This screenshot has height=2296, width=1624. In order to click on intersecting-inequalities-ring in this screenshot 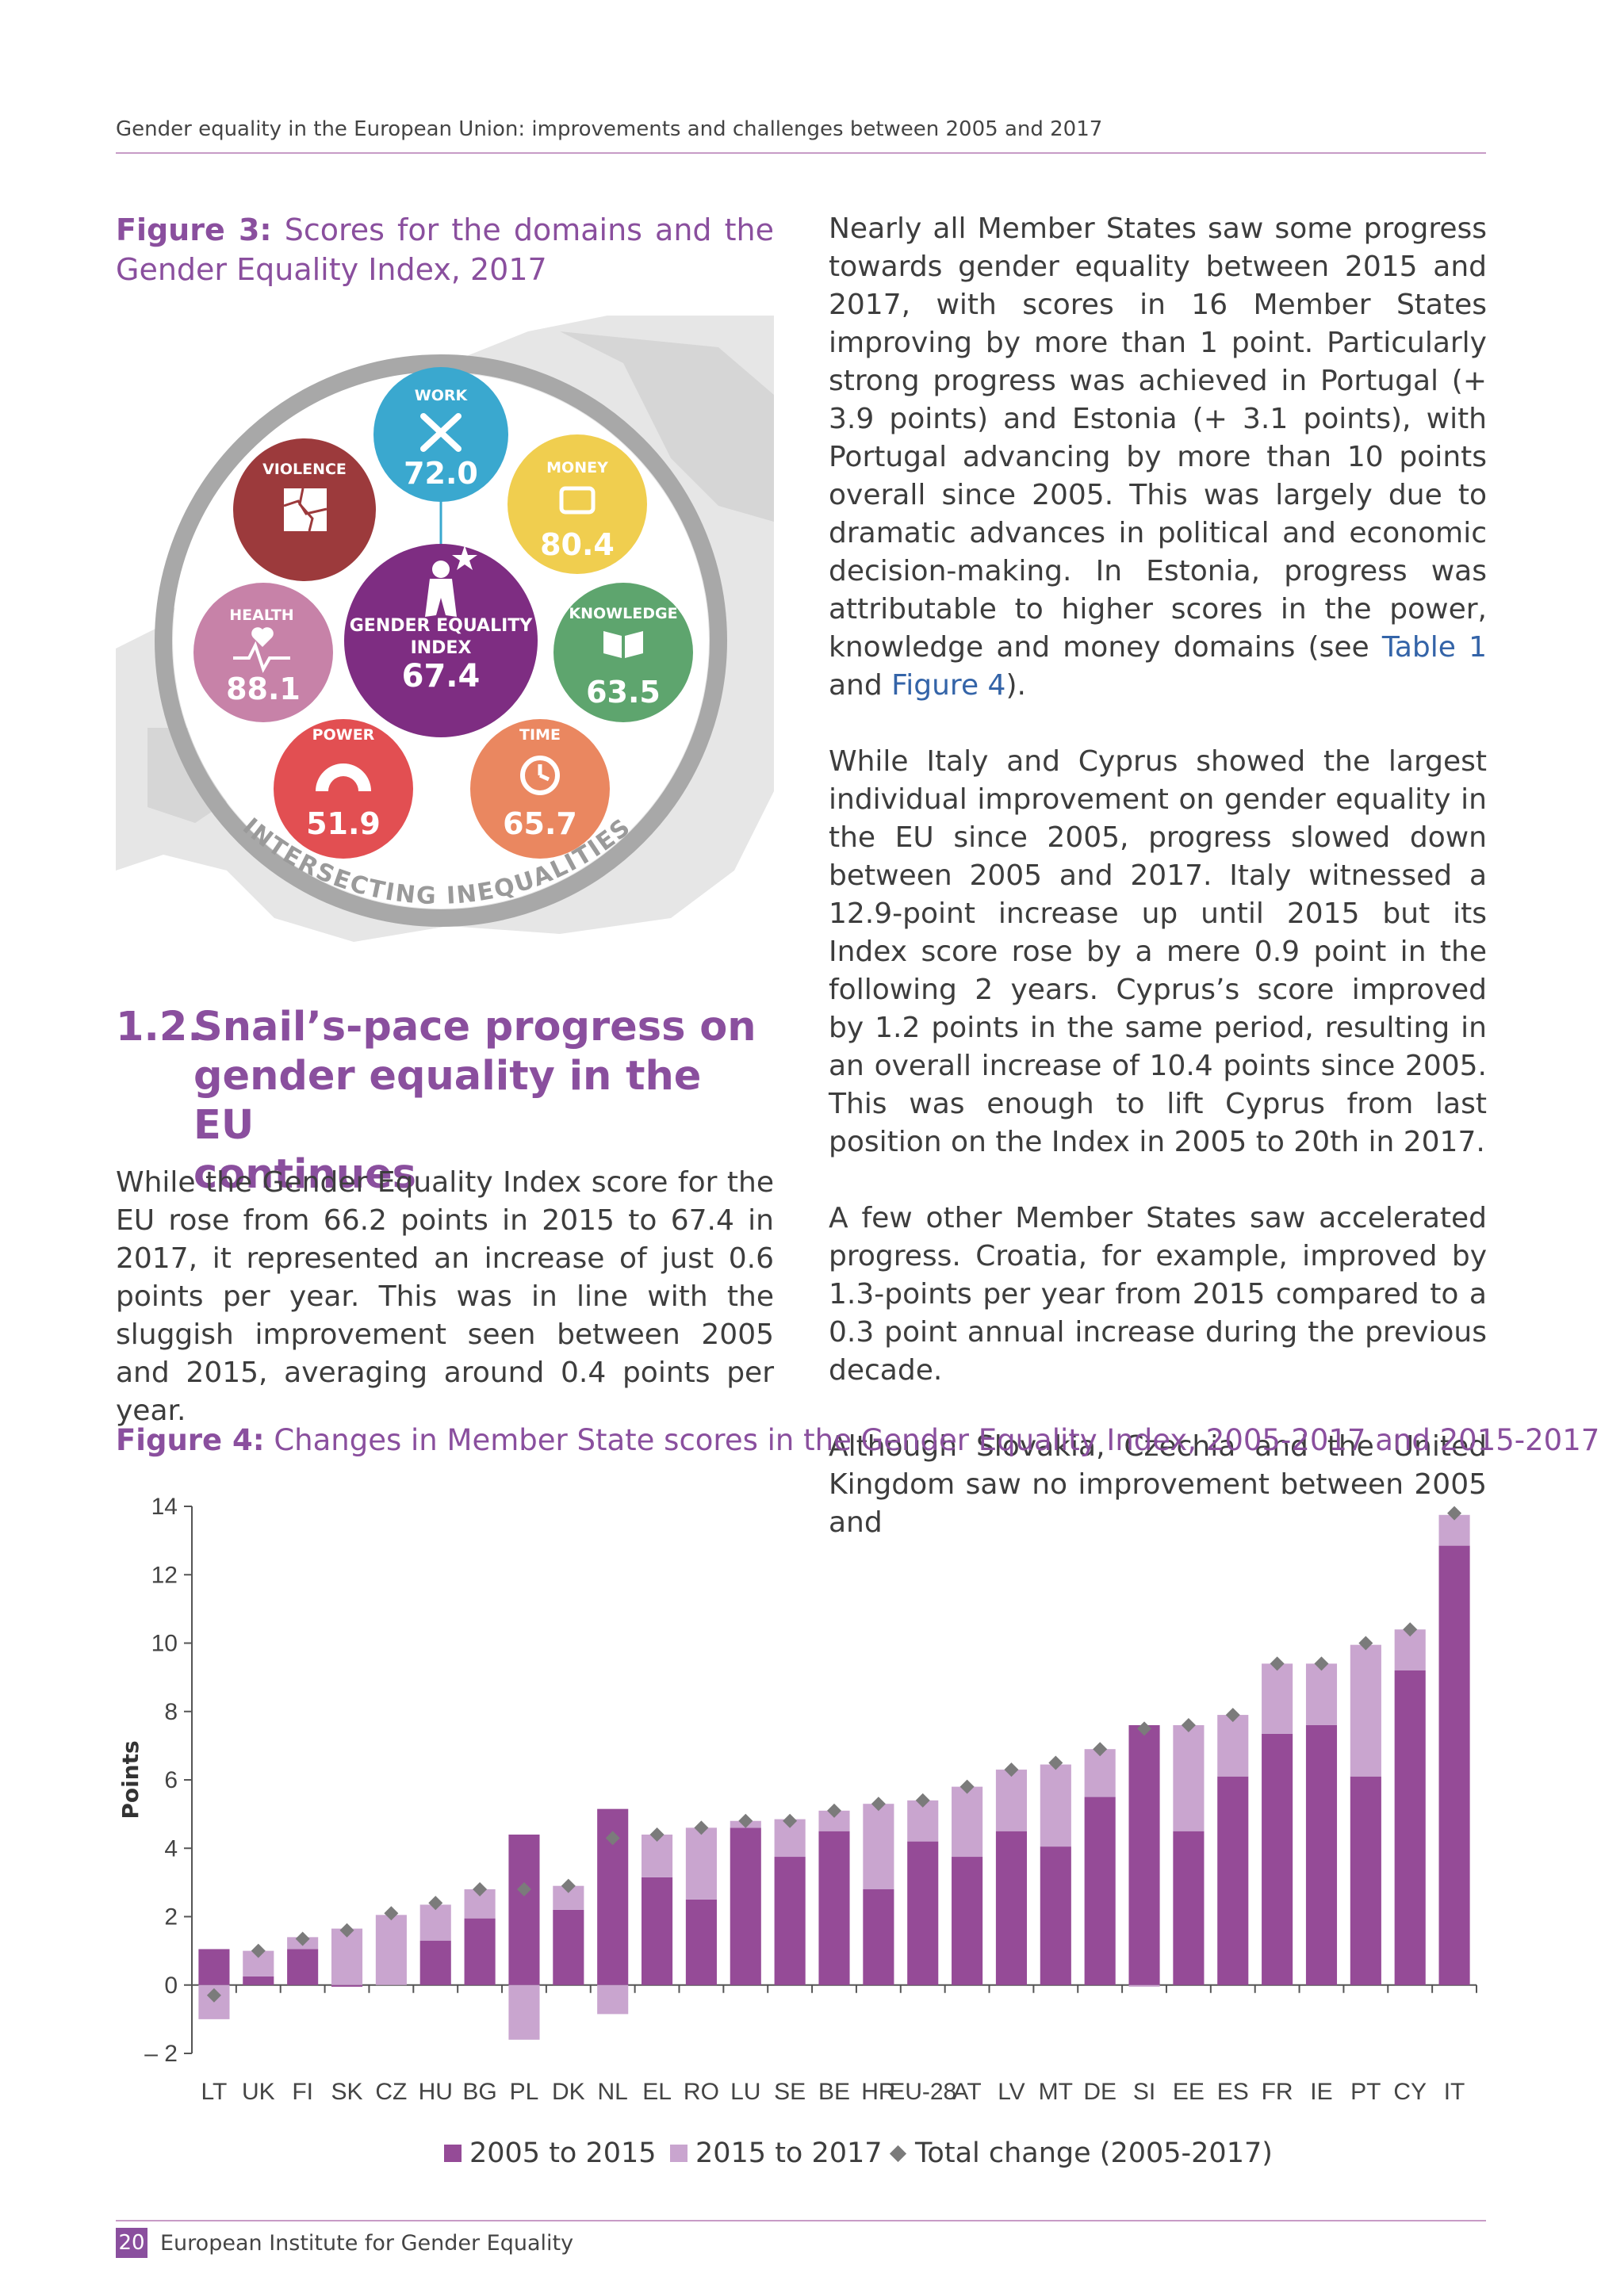, I will do `click(441, 640)`.